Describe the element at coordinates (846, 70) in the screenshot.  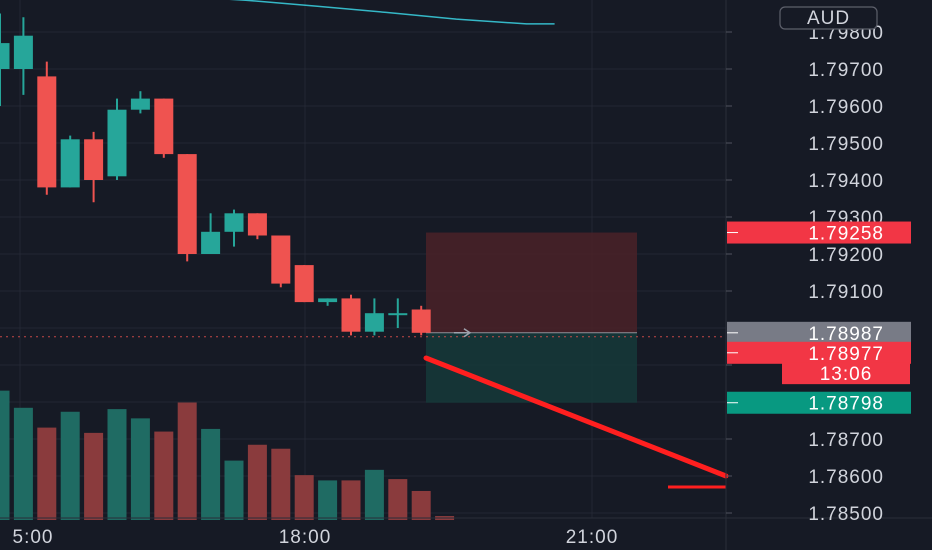
I see `price-tick-label: 1.79700` at that location.